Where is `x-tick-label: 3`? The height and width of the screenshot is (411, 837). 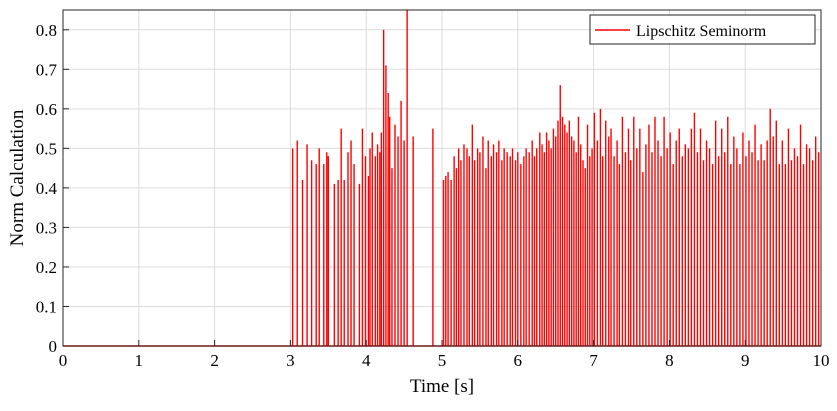 x-tick-label: 3 is located at coordinates (290, 360).